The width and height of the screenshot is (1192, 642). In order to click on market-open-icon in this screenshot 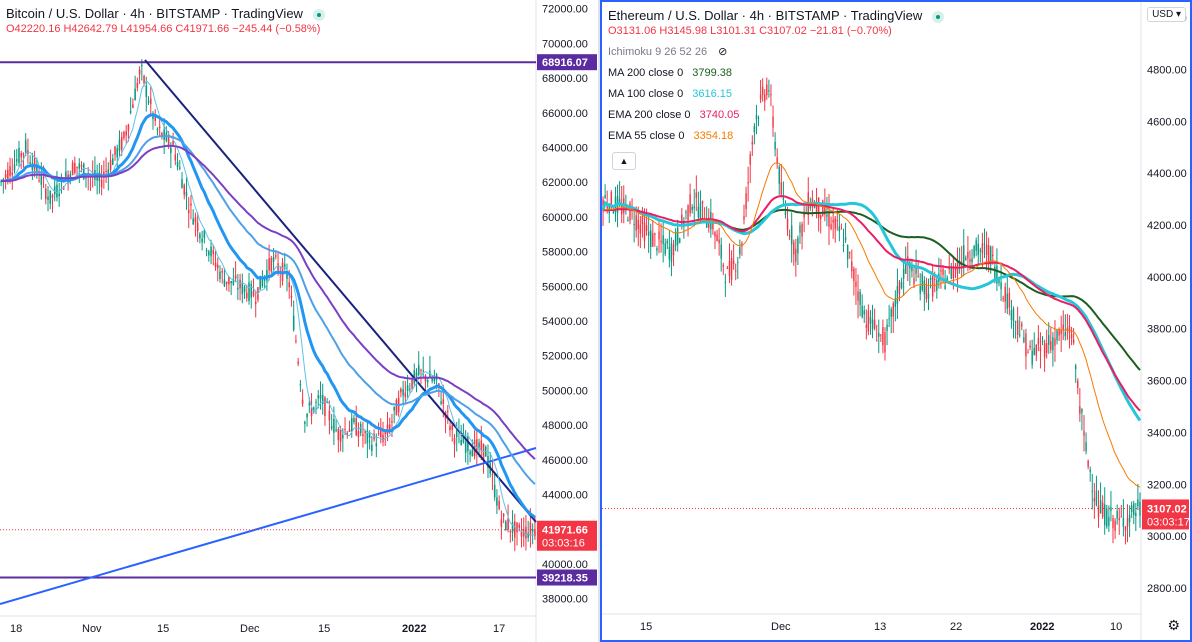, I will do `click(318, 14)`.